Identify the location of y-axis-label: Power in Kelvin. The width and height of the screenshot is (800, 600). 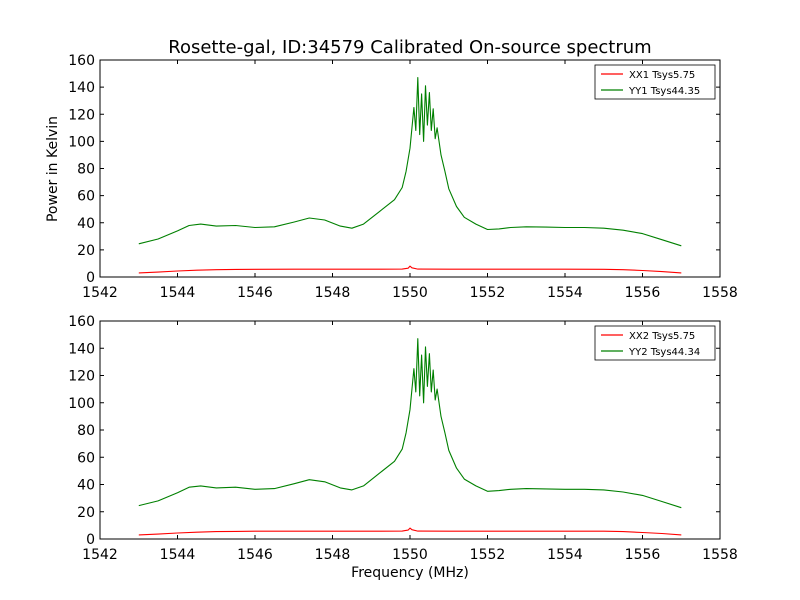
(53, 169).